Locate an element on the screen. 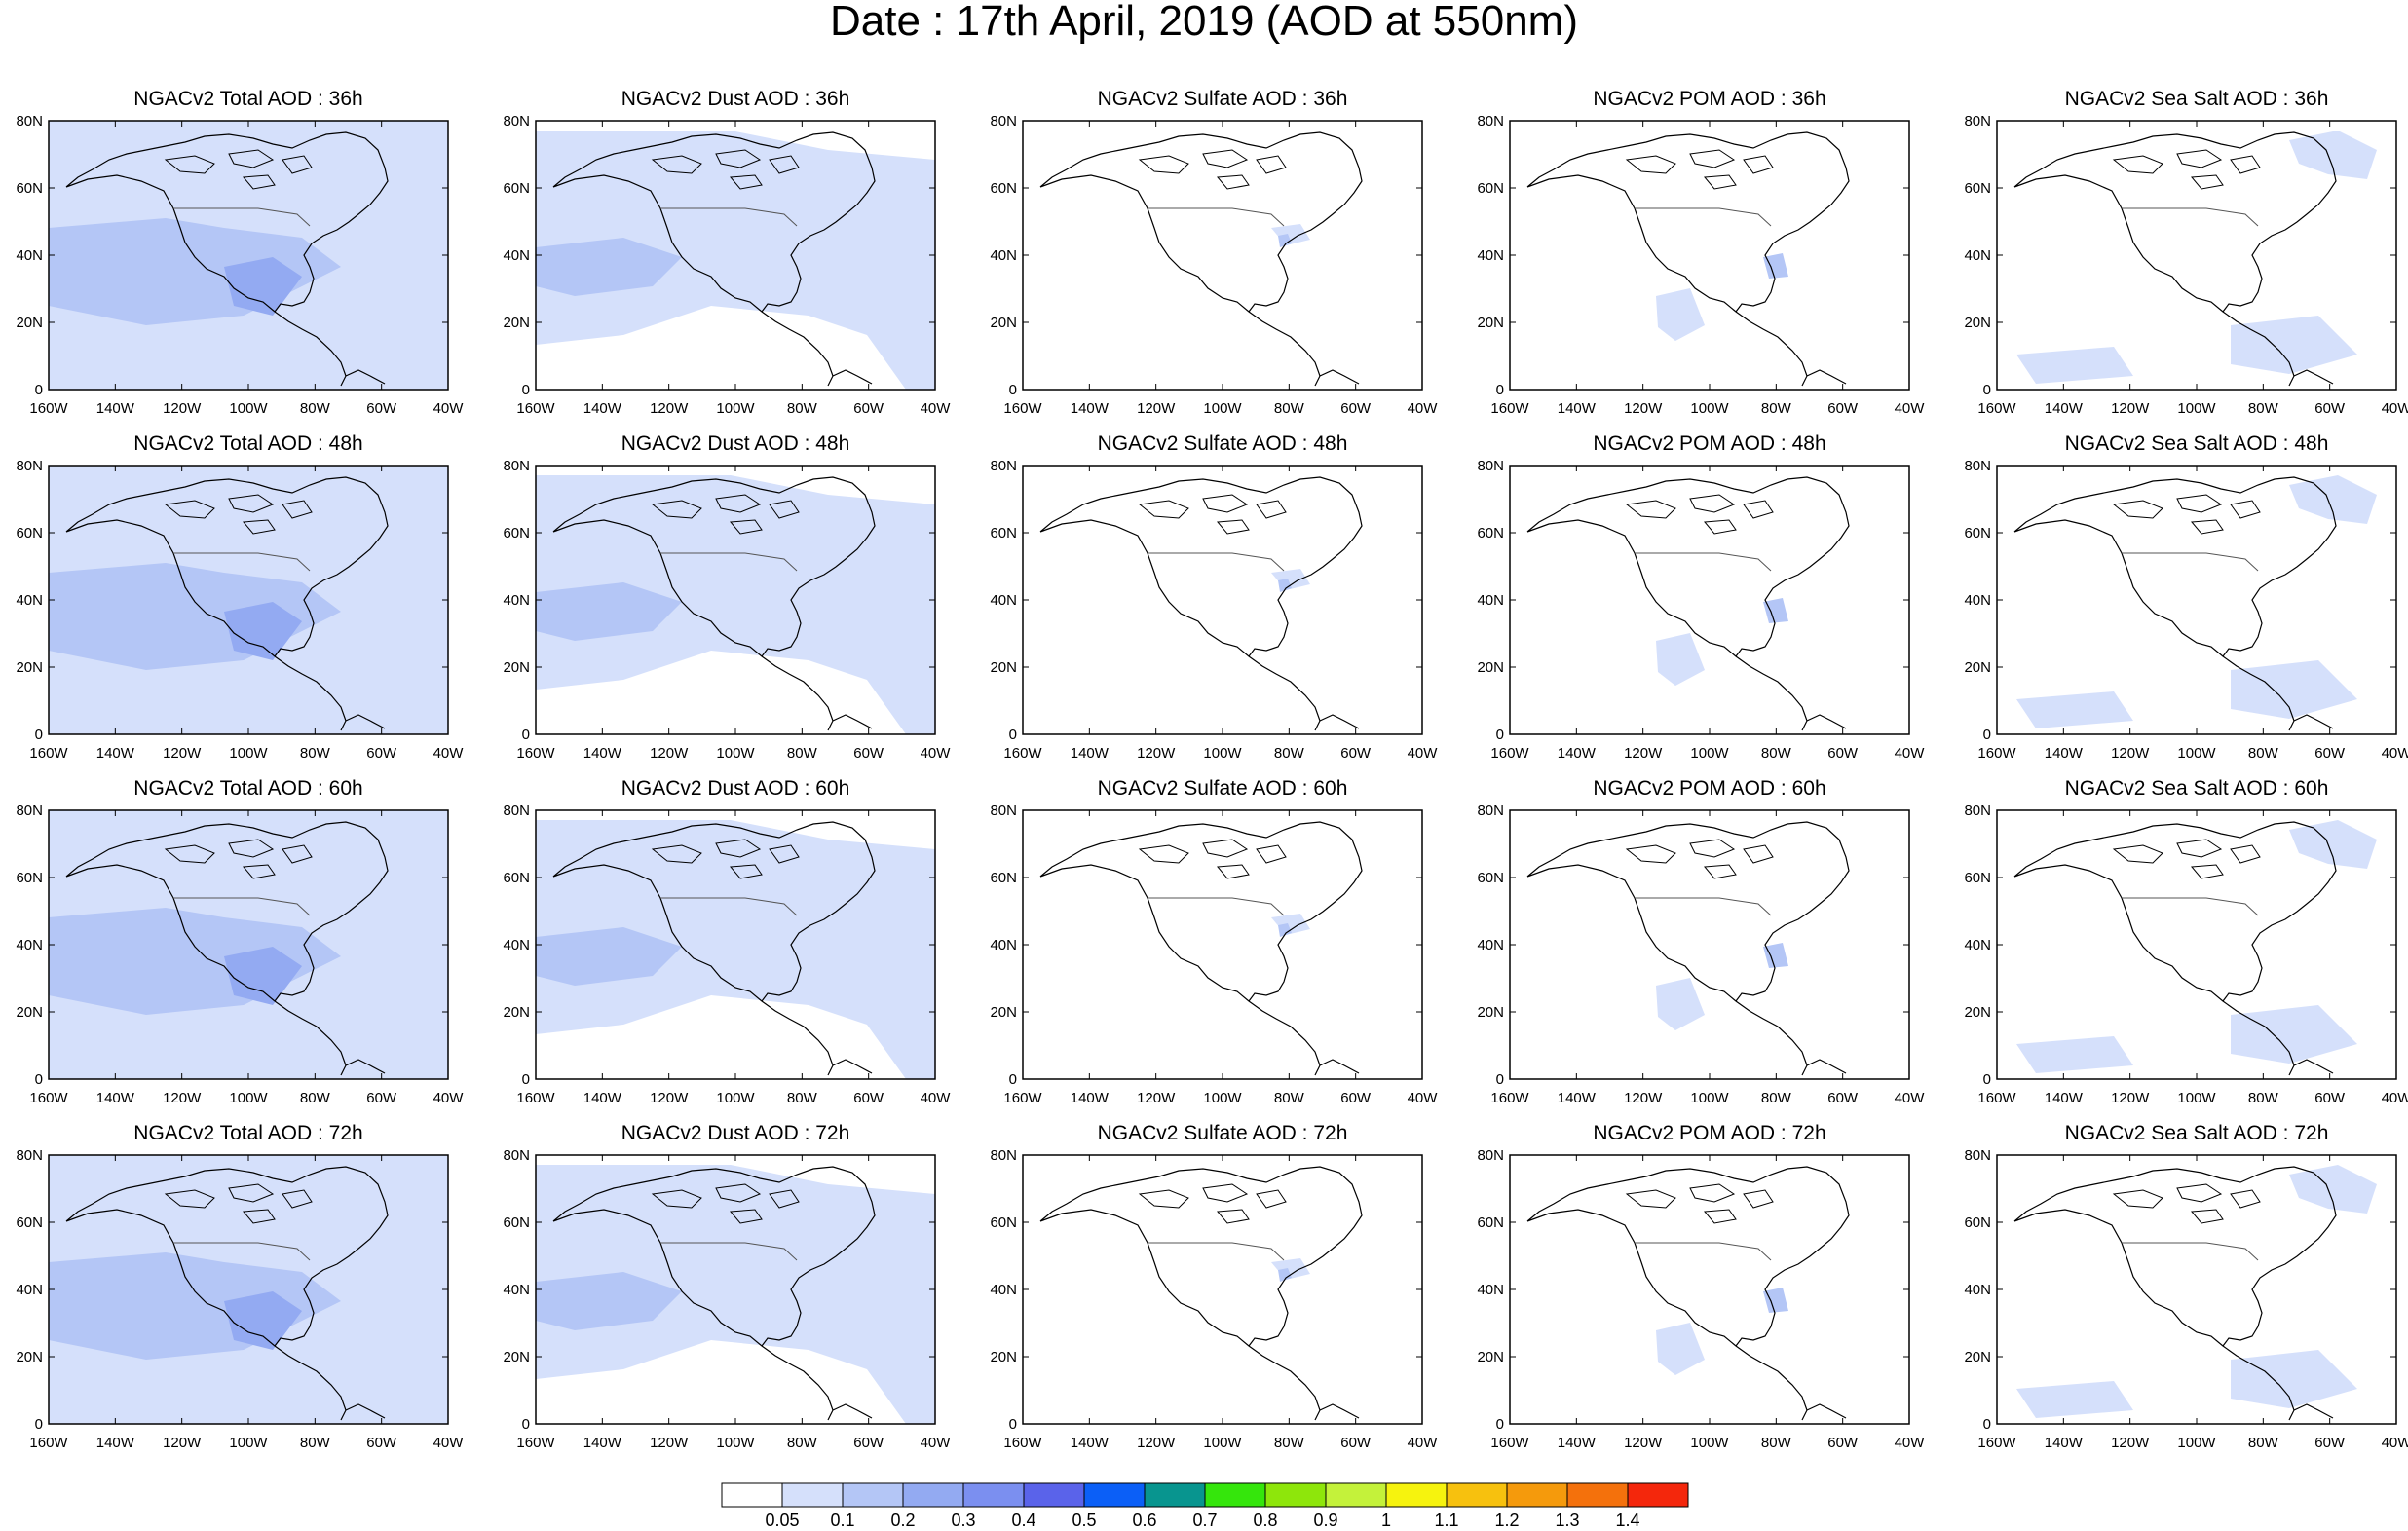  colorbar-label: 0.1 is located at coordinates (842, 1520).